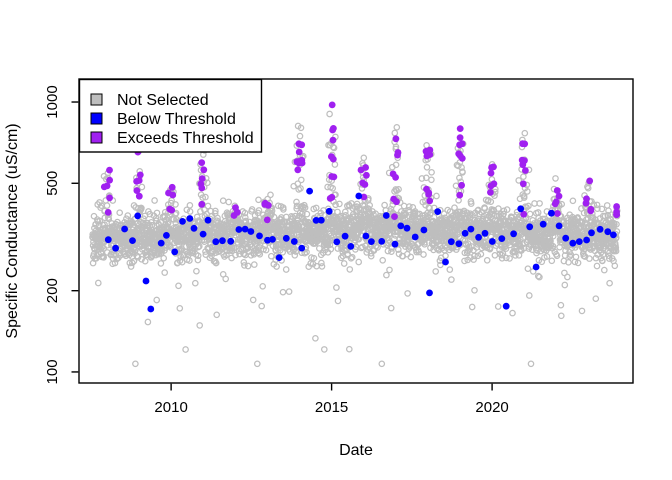  I want to click on legend-box, so click(170, 115).